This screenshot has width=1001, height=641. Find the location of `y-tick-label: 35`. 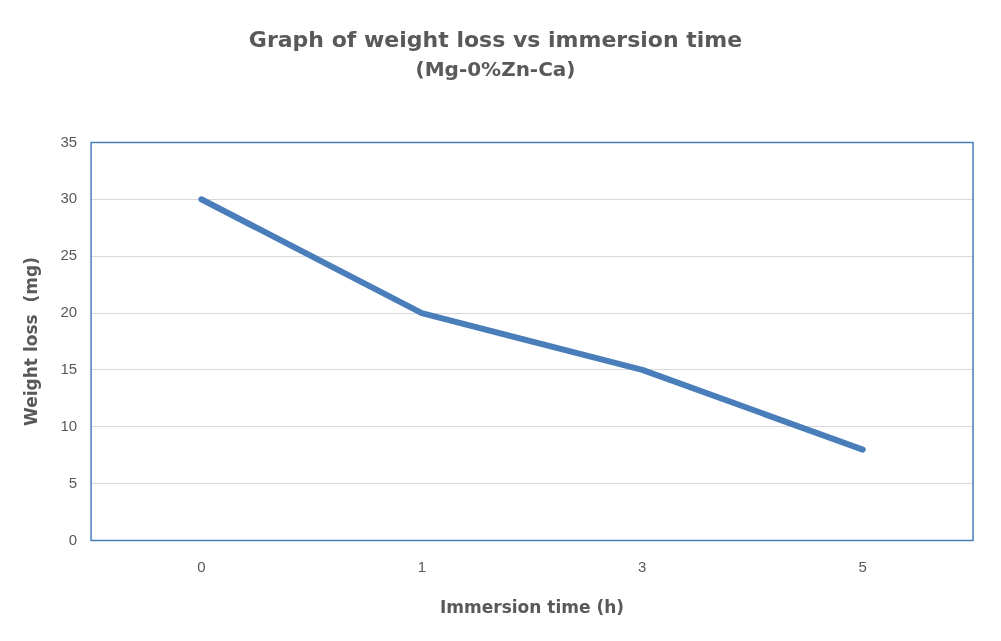

y-tick-label: 35 is located at coordinates (69, 141).